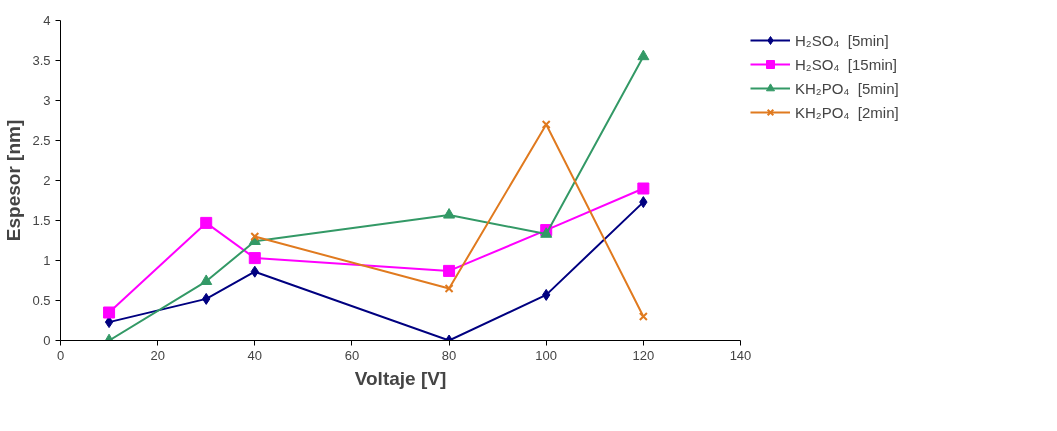  I want to click on legend-label: KH₂PO₄ [2min], so click(847, 112).